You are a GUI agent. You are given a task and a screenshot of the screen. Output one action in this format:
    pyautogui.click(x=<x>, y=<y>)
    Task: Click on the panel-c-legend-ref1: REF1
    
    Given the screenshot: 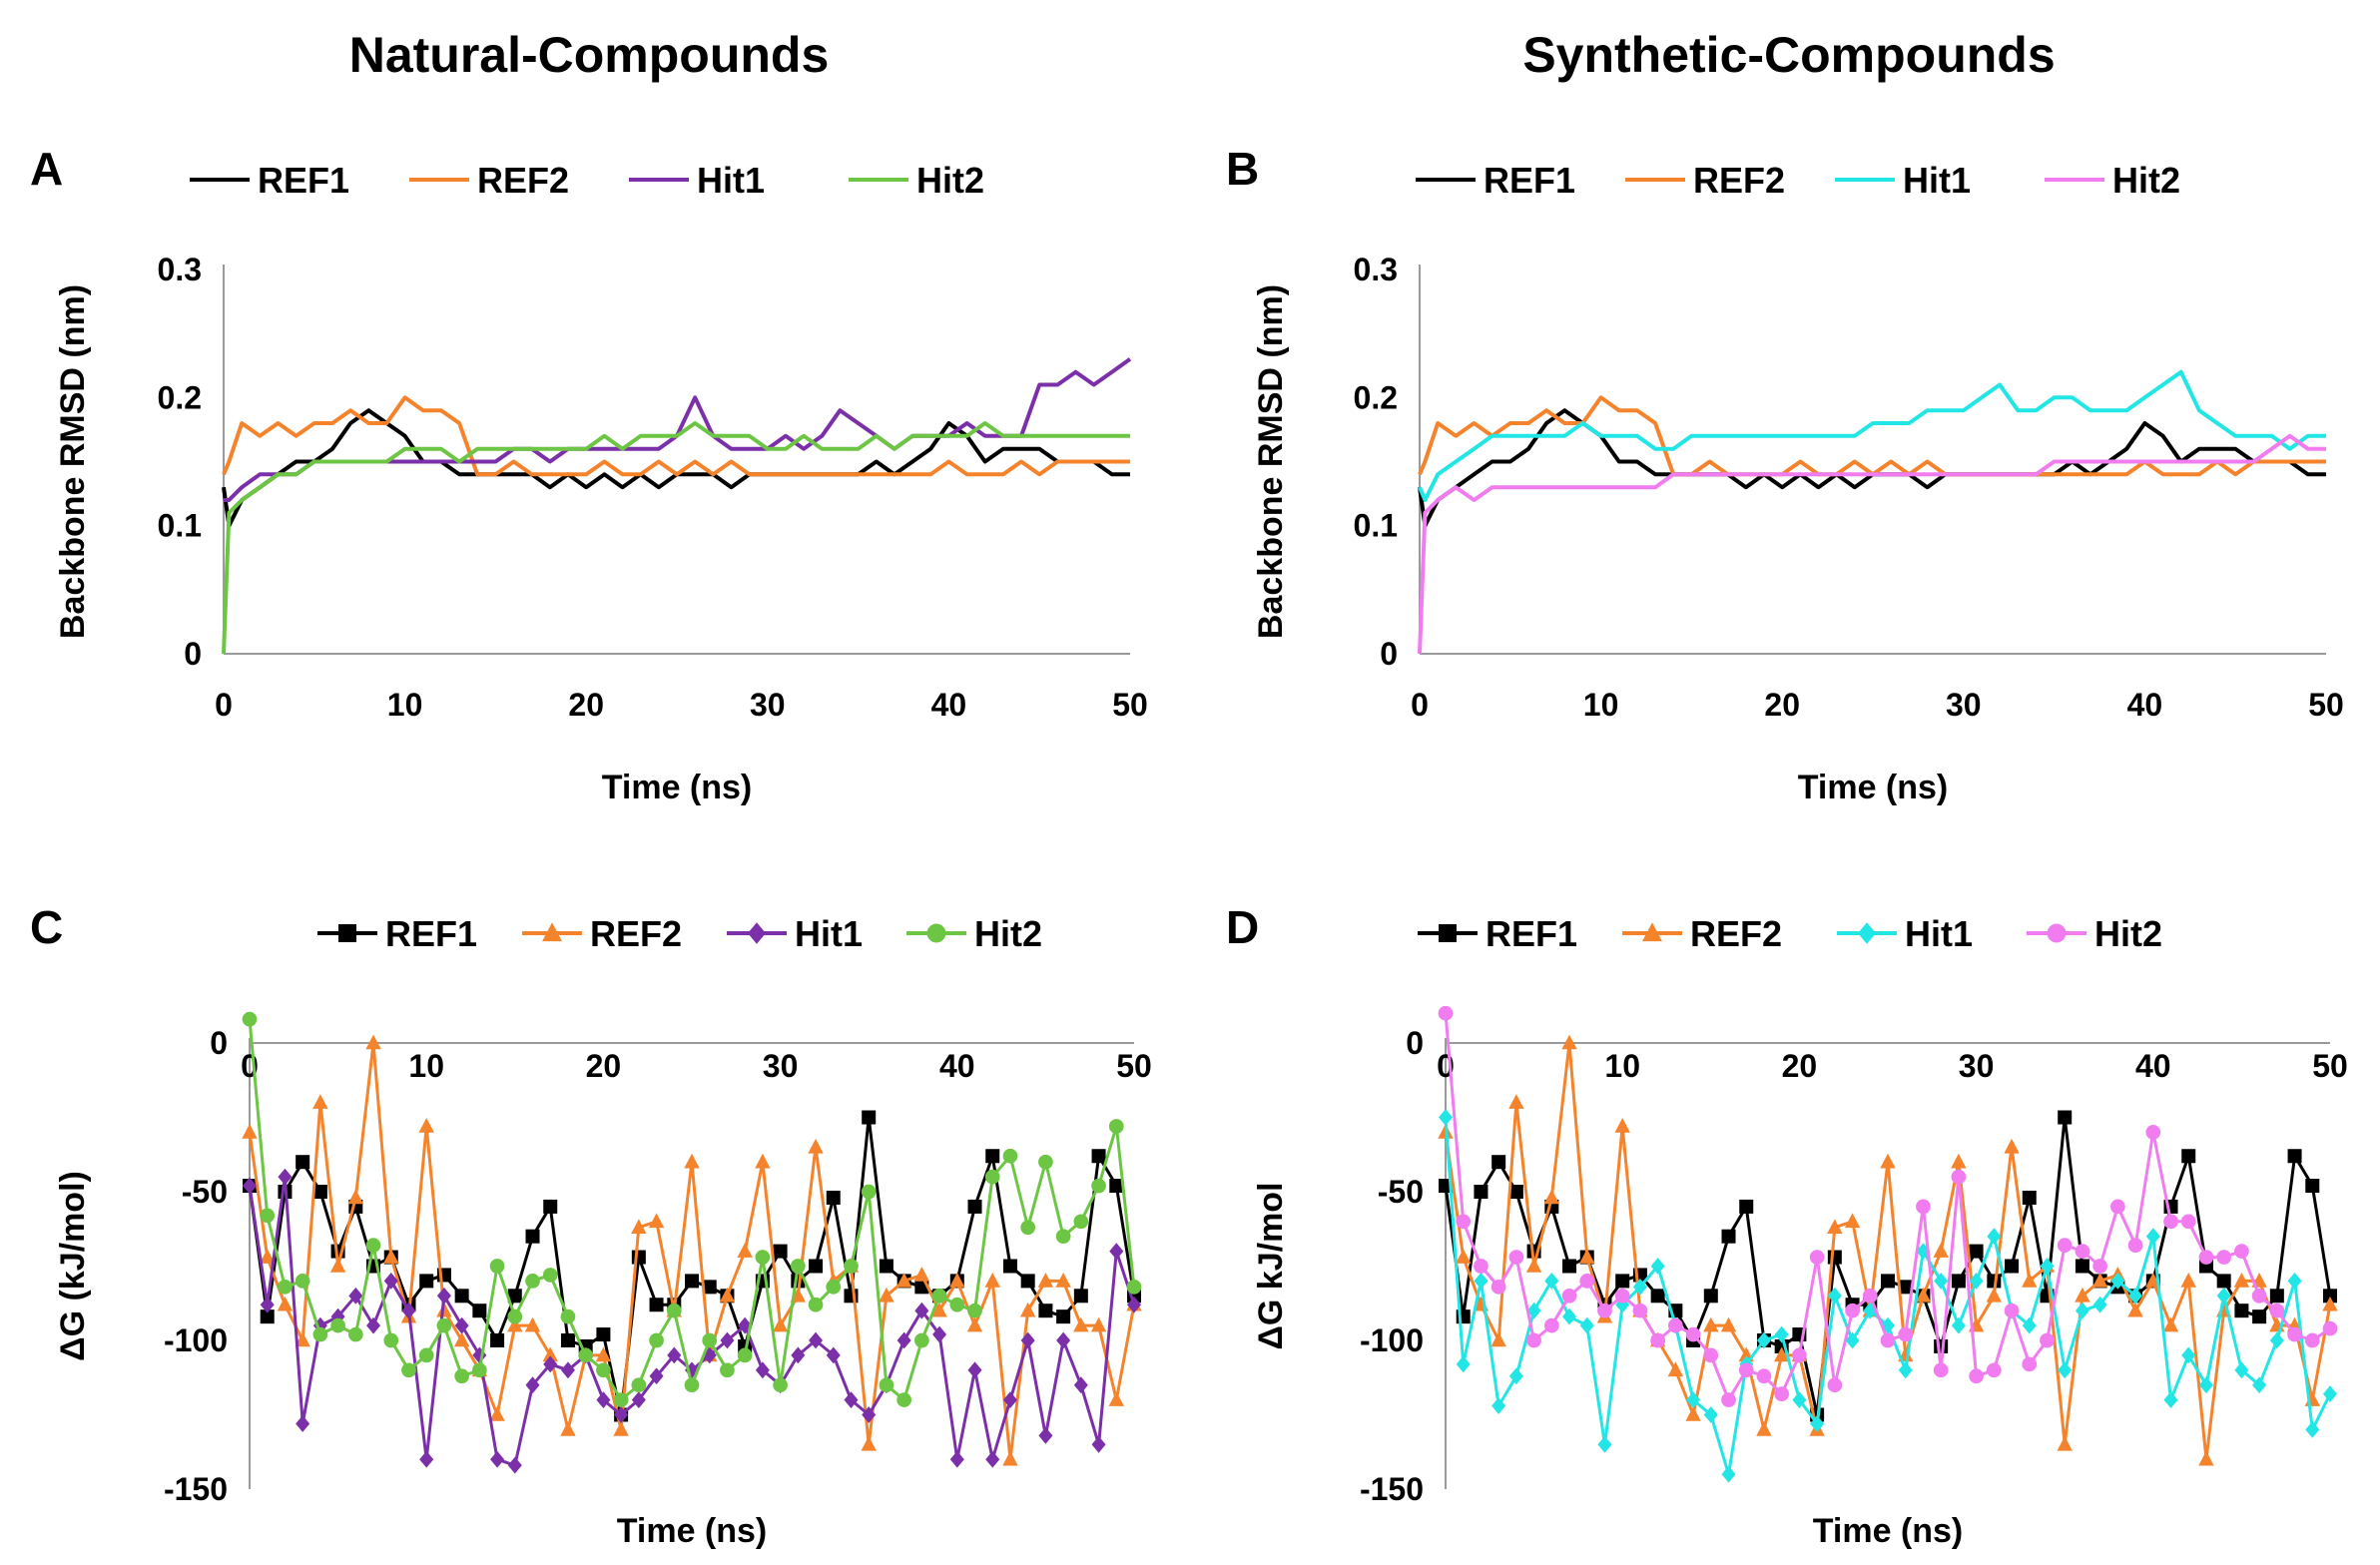 What is the action you would take?
    pyautogui.click(x=397, y=934)
    